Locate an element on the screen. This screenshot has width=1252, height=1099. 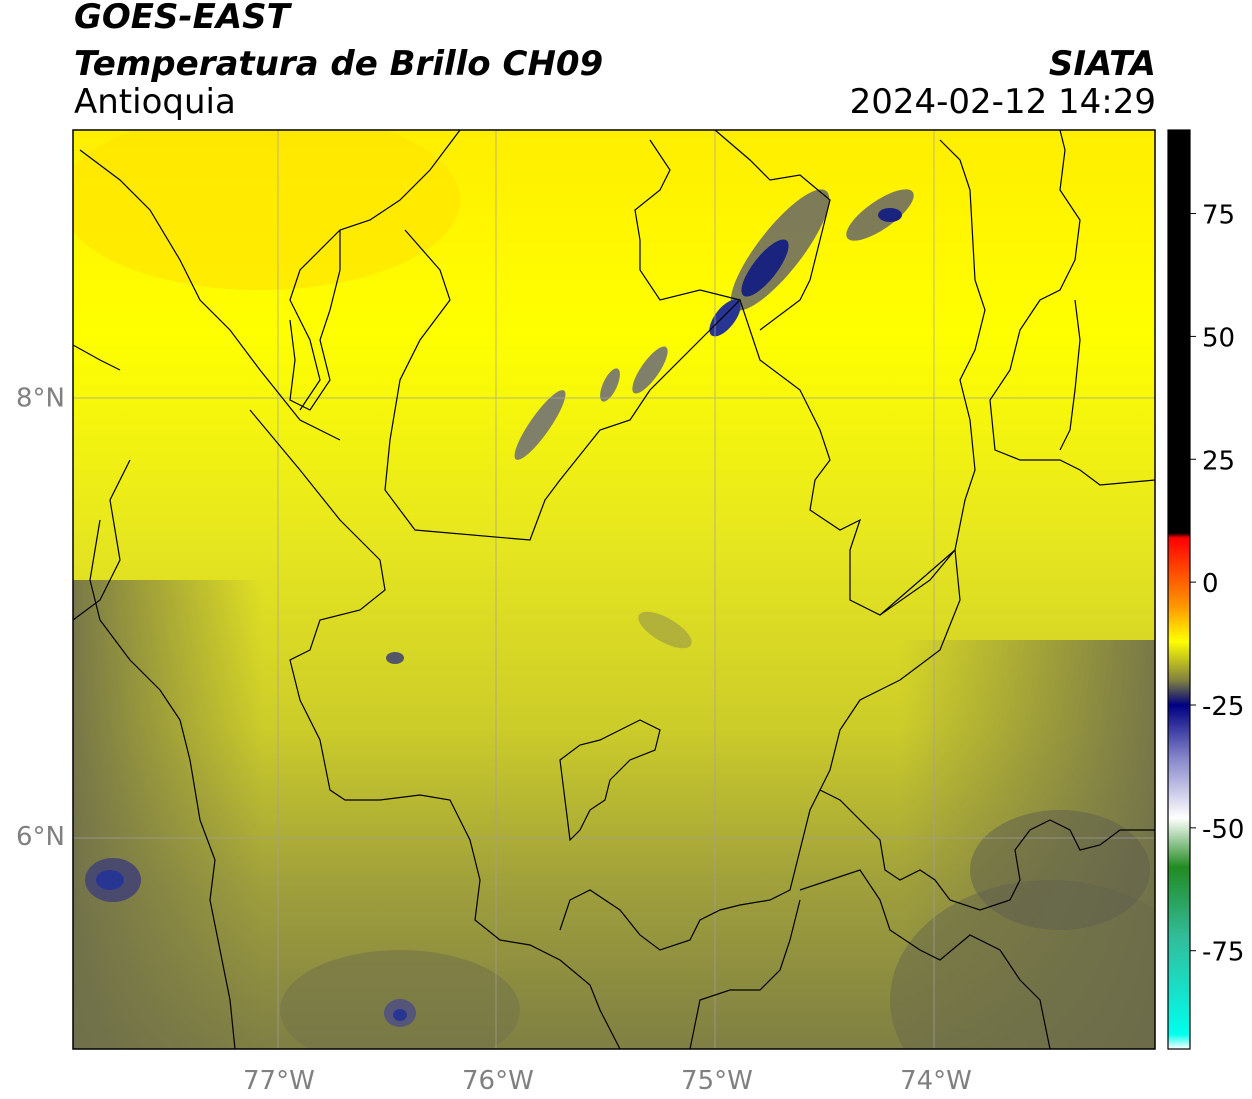
organization-label: SIATA is located at coordinates (1102, 64).